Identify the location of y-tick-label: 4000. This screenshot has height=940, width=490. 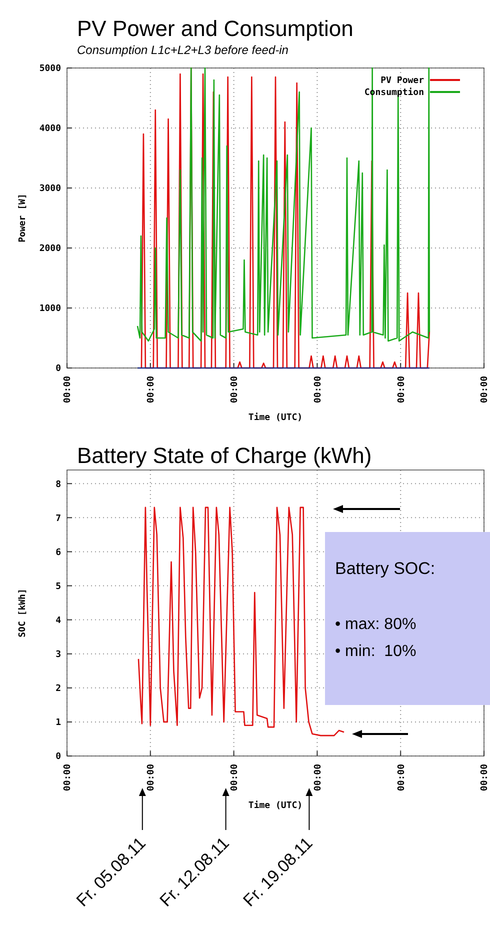
(50, 129).